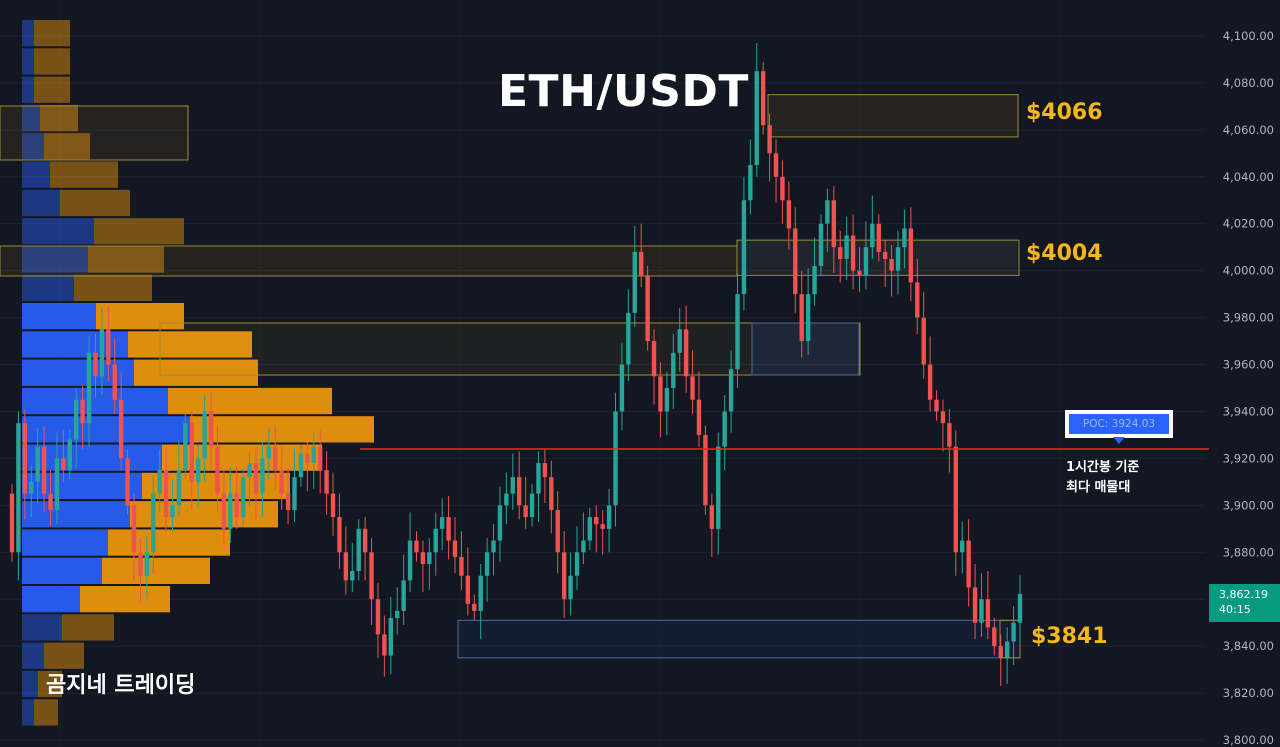  Describe the element at coordinates (1248, 271) in the screenshot. I see `y-tick-label: 4,000.00` at that location.